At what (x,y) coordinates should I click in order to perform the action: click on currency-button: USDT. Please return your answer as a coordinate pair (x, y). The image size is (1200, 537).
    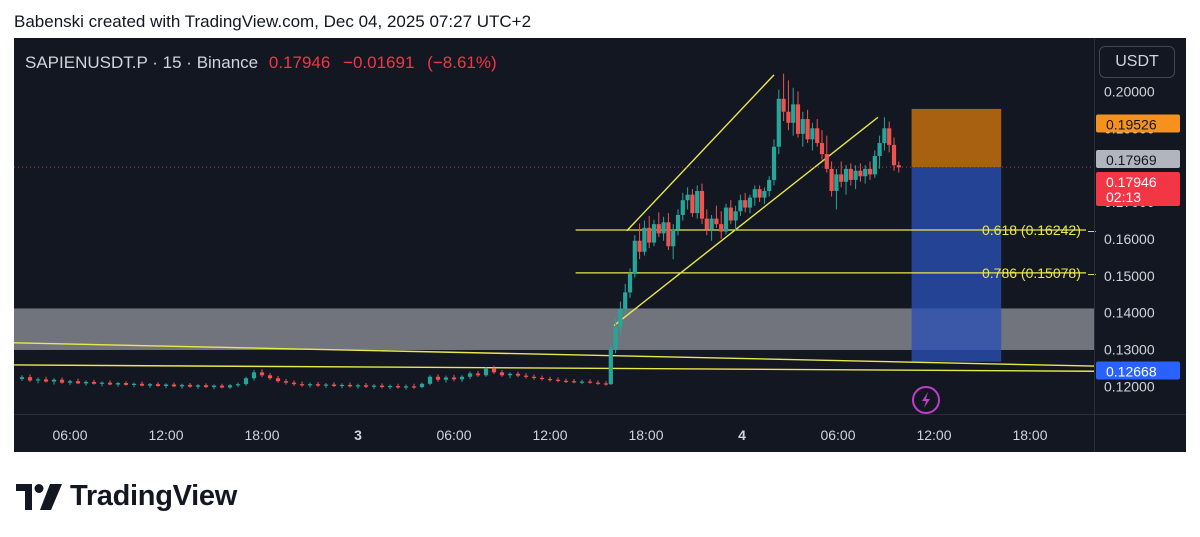
    Looking at the image, I should click on (1137, 62).